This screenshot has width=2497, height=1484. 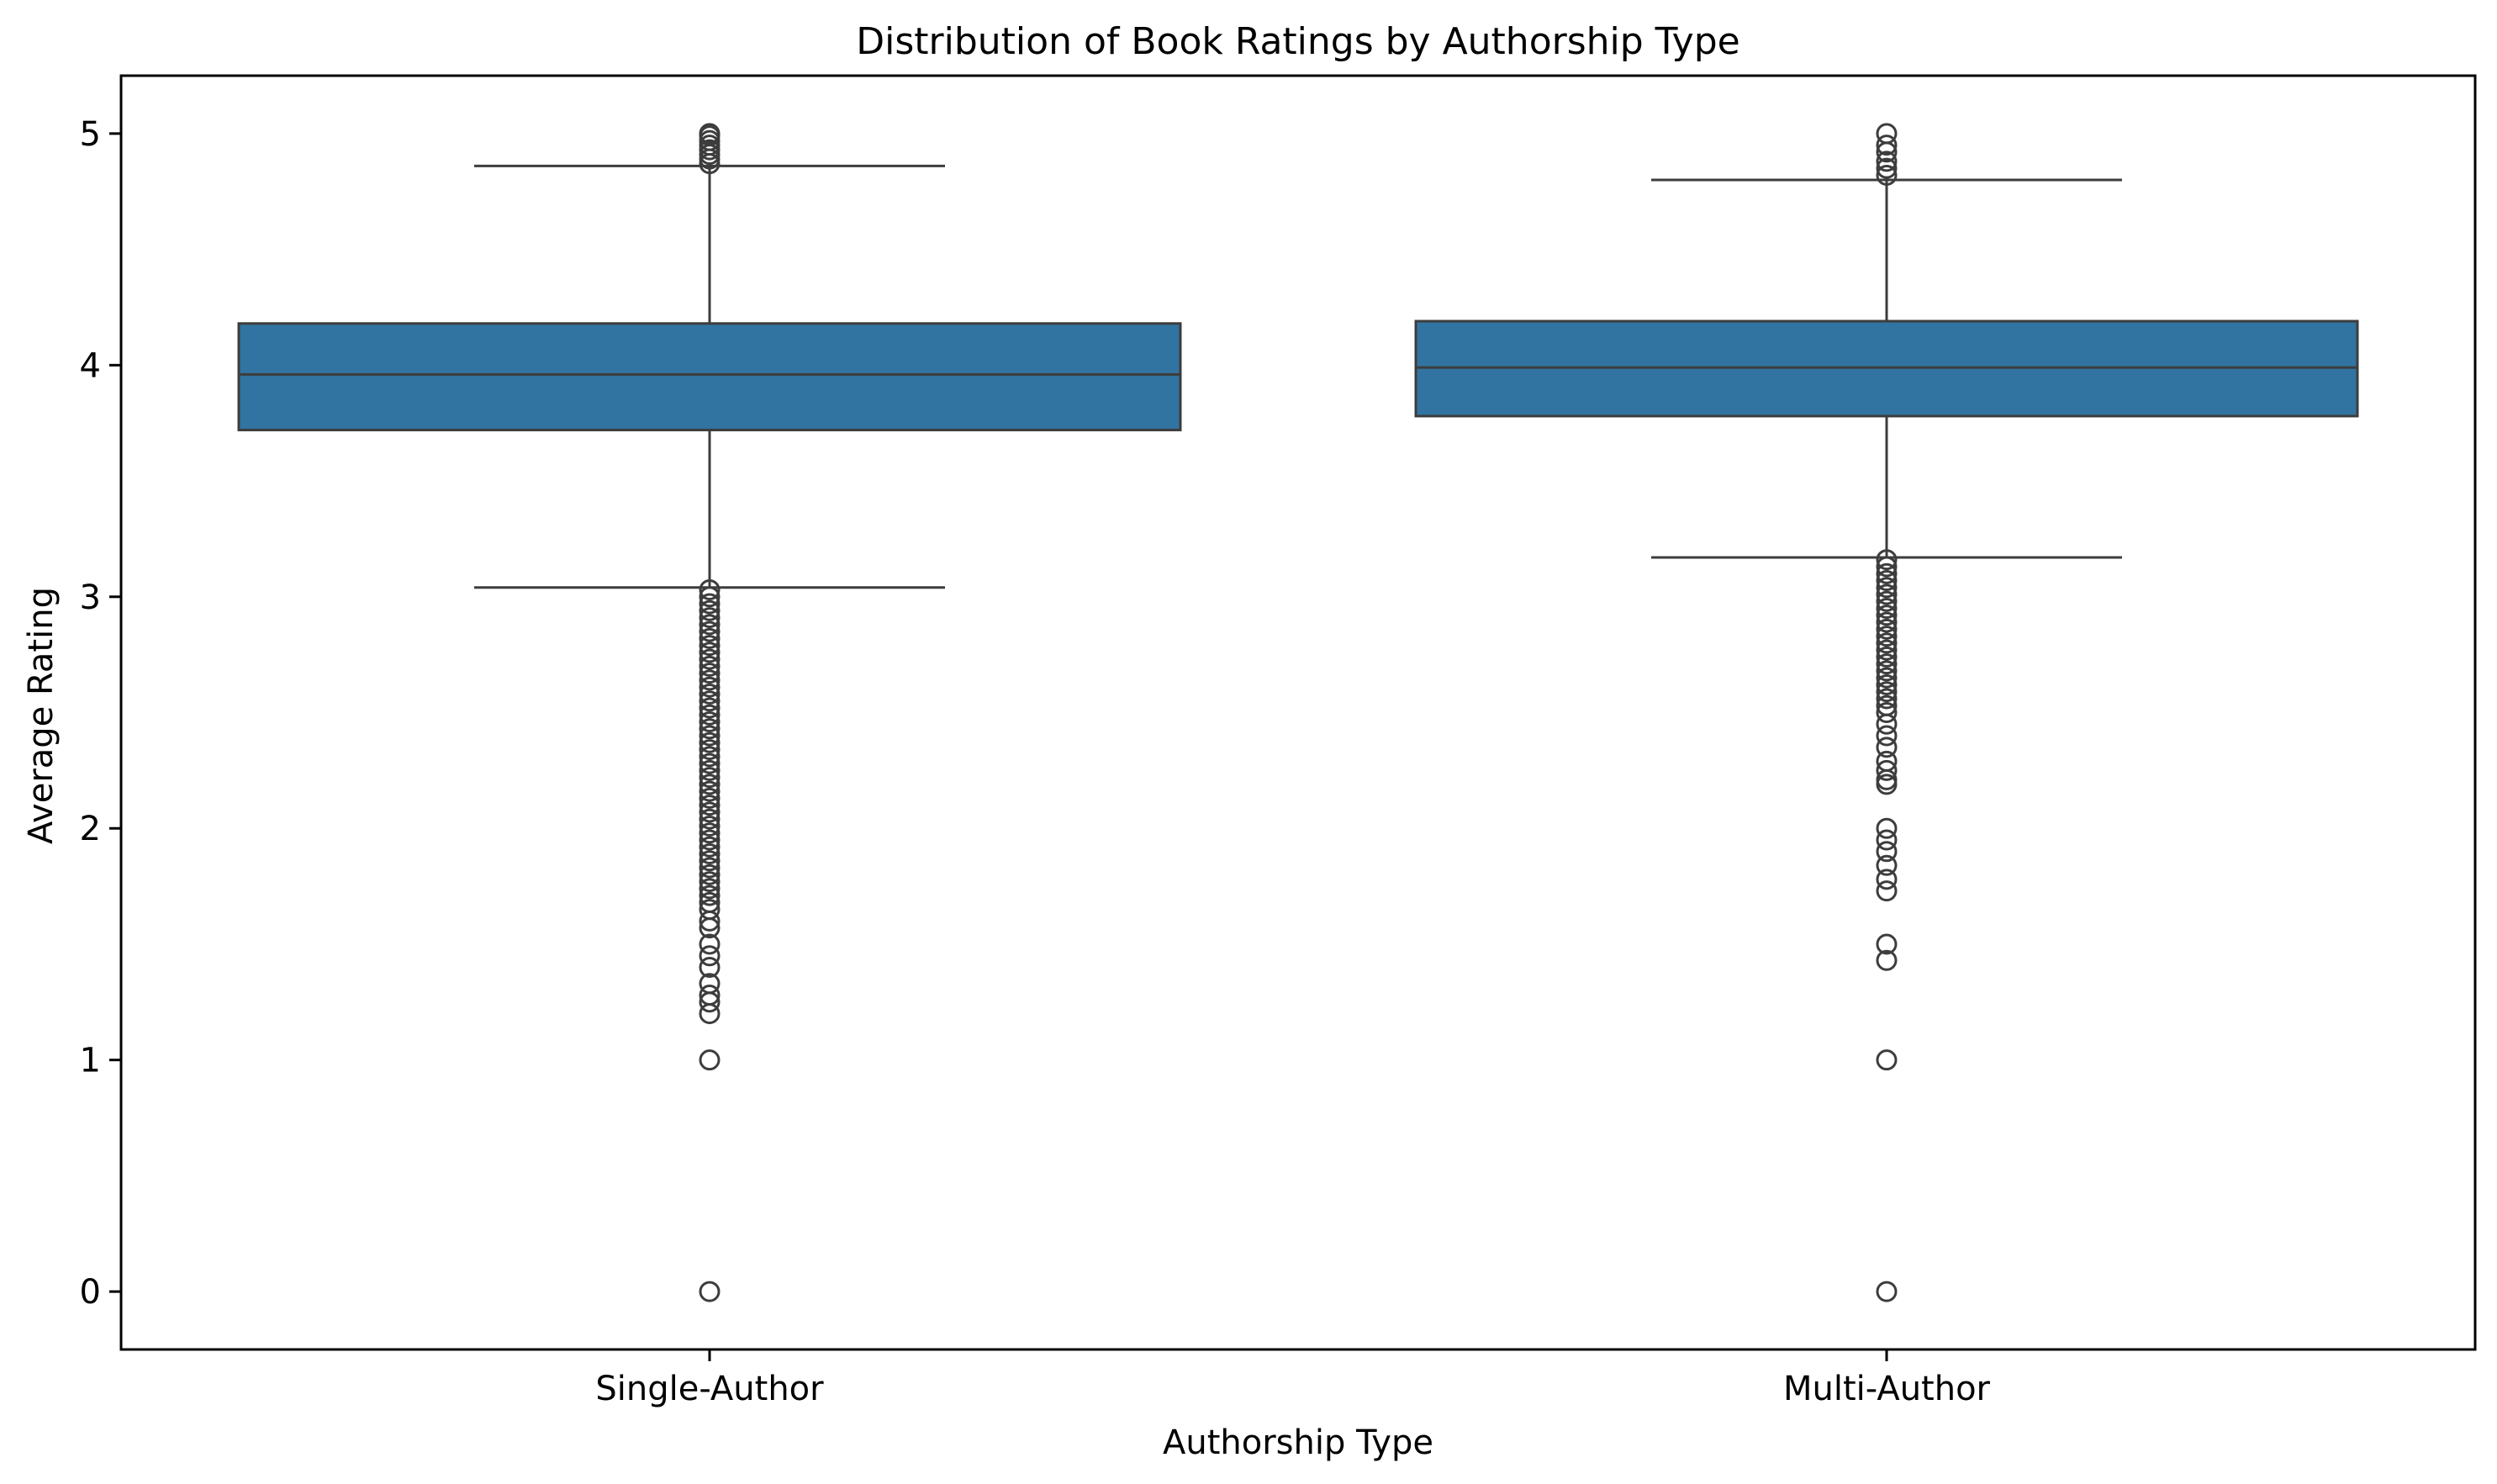 I want to click on y-tick-label: 0, so click(x=90, y=1292).